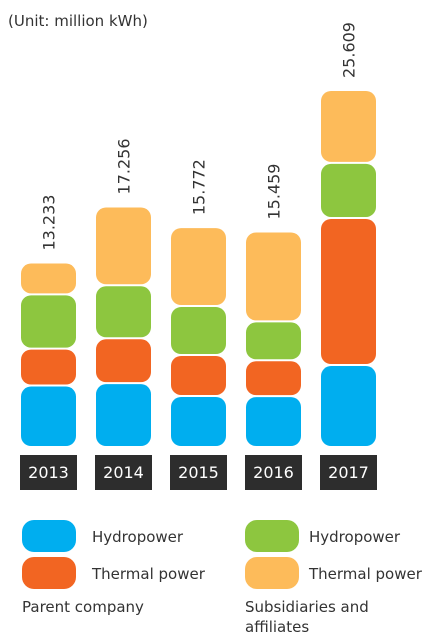 Image resolution: width=433 pixels, height=636 pixels. I want to click on total-label: 25.609, so click(349, 50).